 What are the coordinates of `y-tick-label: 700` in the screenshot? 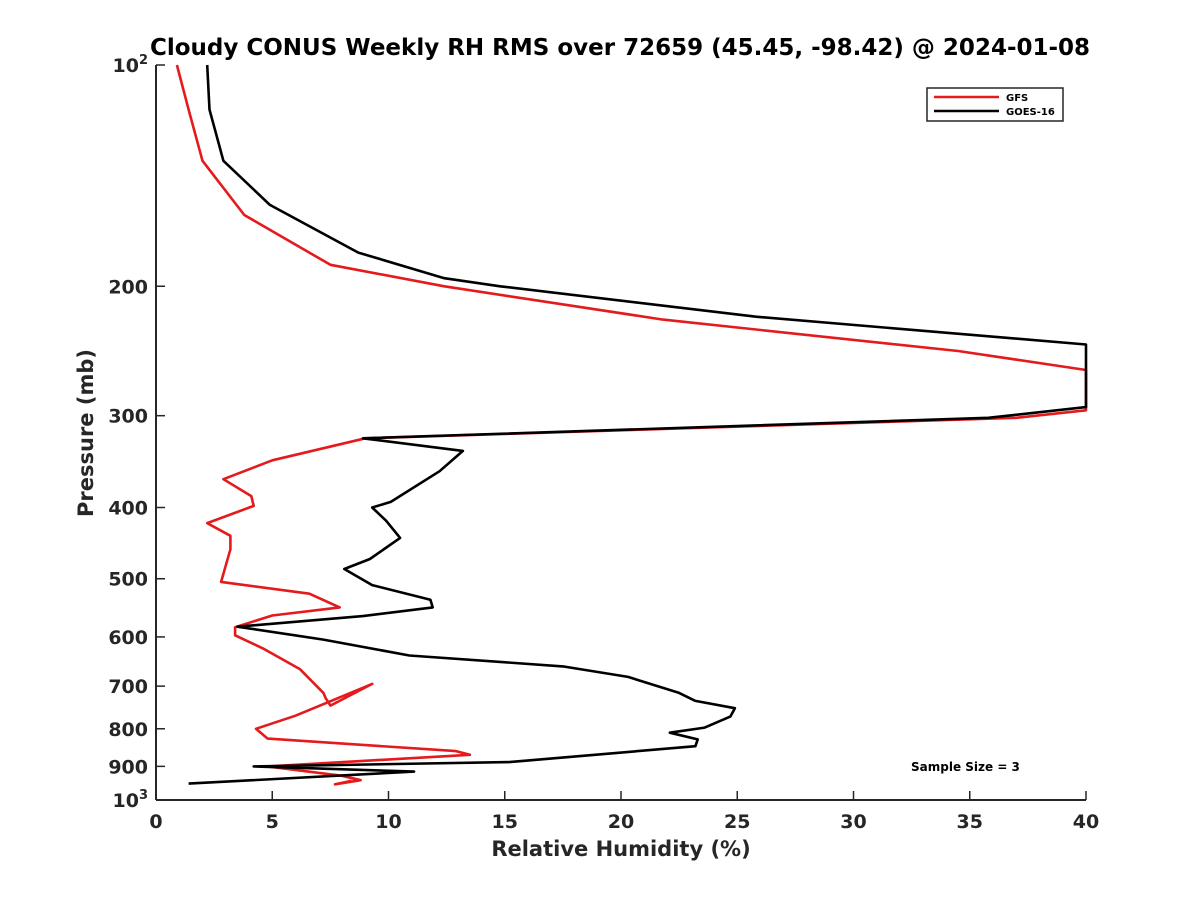 It's located at (128, 687).